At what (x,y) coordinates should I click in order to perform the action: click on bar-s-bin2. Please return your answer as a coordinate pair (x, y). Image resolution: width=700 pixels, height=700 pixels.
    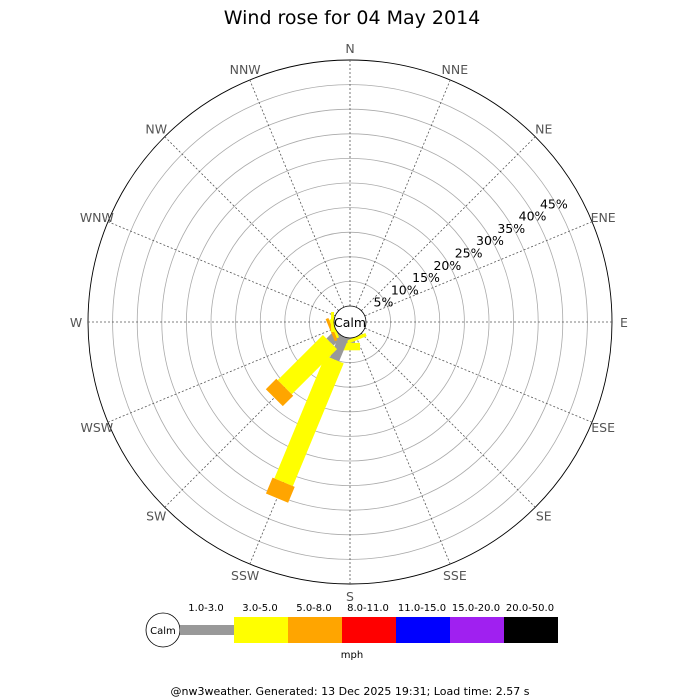
    Looking at the image, I should click on (350, 346).